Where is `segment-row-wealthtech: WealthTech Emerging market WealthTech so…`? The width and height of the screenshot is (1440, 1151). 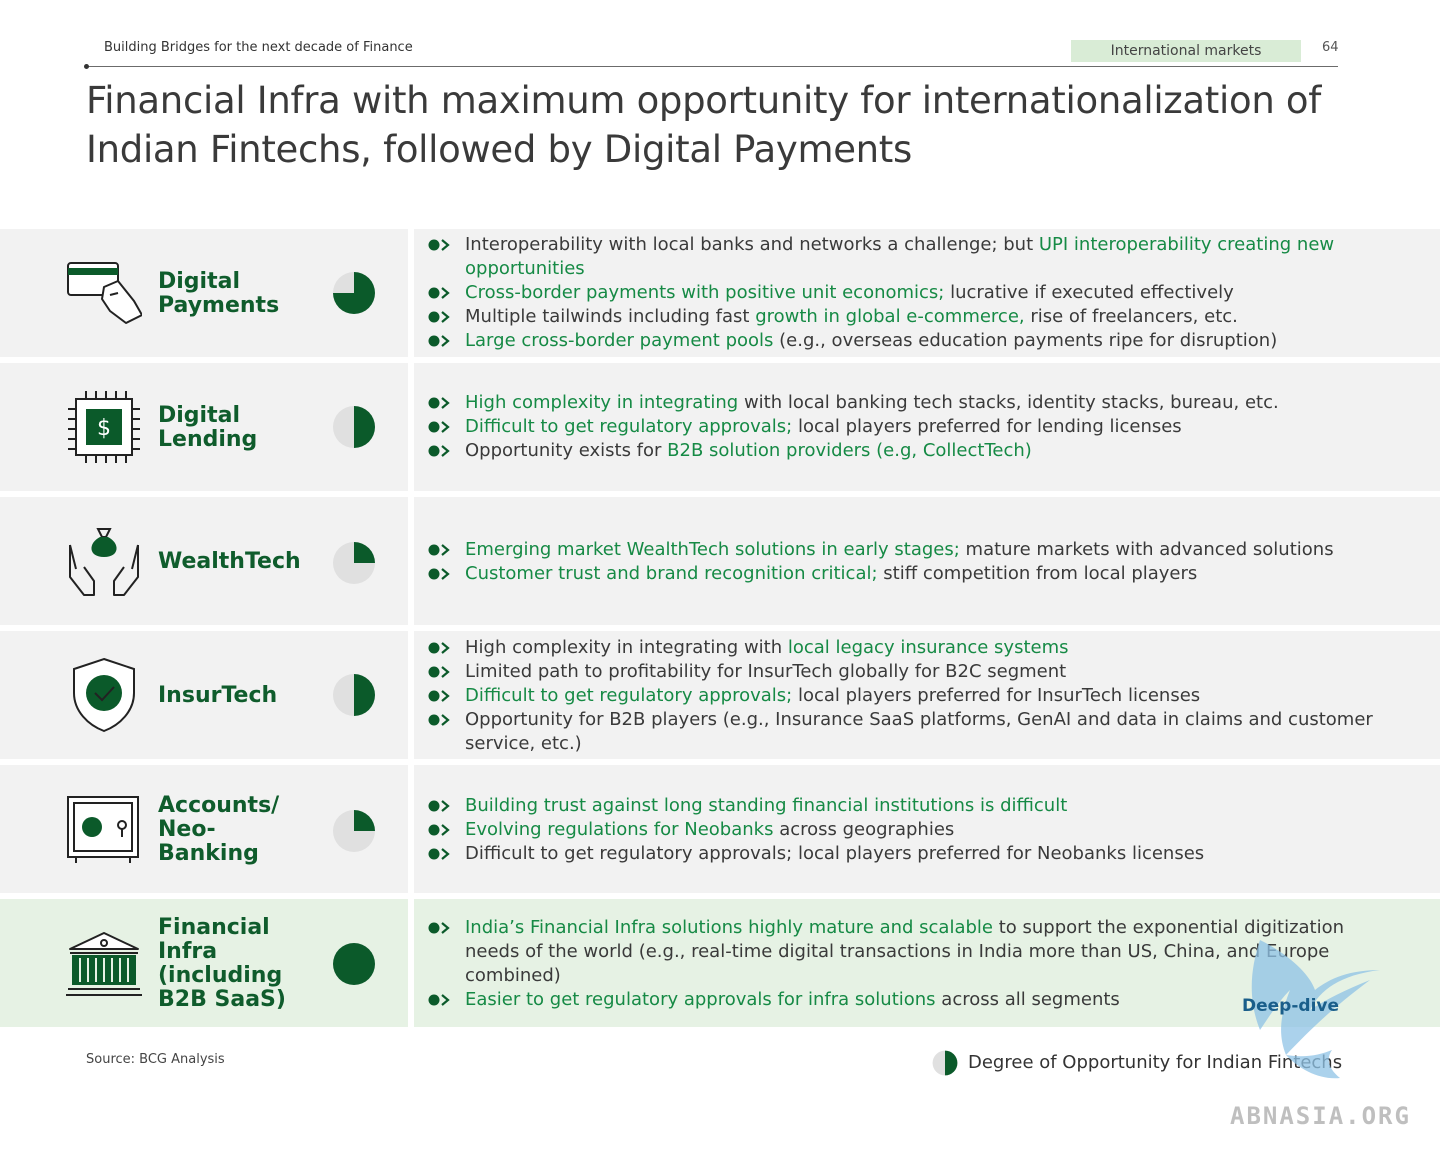
segment-row-wealthtech: WealthTech Emerging market WealthTech so… is located at coordinates (720, 561).